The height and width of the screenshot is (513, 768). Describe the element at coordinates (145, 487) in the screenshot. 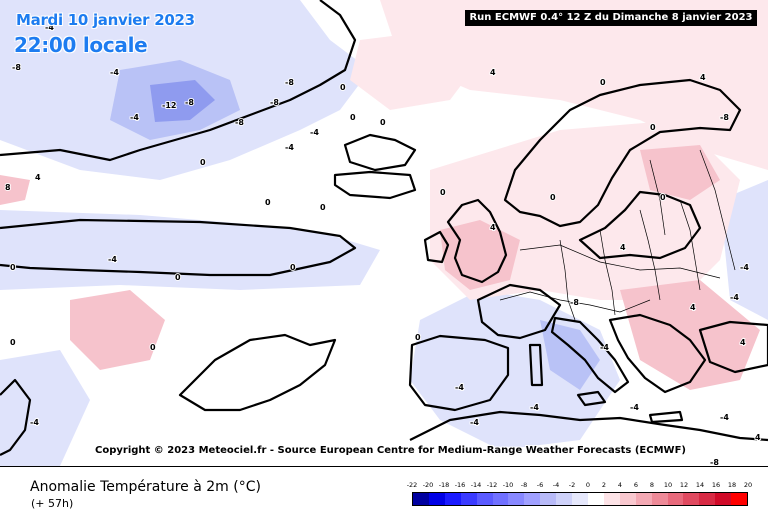

I see `variable-name: Anomalie Température à 2m (°C)` at that location.